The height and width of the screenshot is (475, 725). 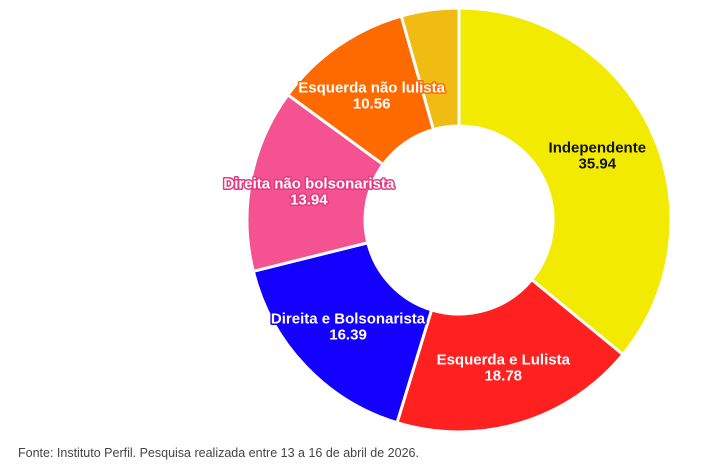 I want to click on slice-direita-nao-bolsonarista, so click(x=315, y=183).